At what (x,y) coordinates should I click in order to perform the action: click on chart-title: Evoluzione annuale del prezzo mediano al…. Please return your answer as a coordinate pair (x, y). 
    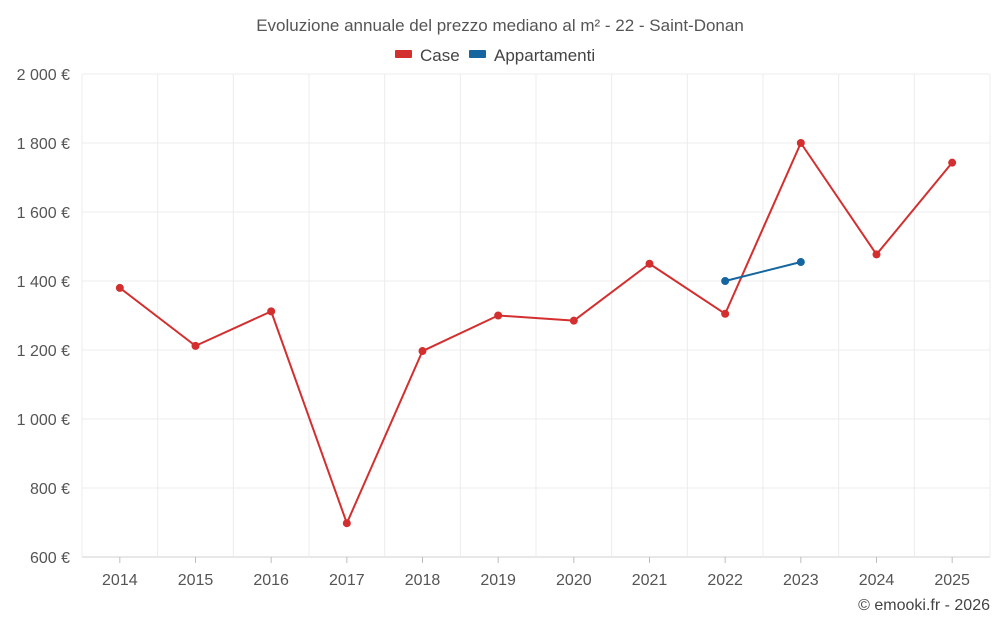
    Looking at the image, I should click on (500, 25).